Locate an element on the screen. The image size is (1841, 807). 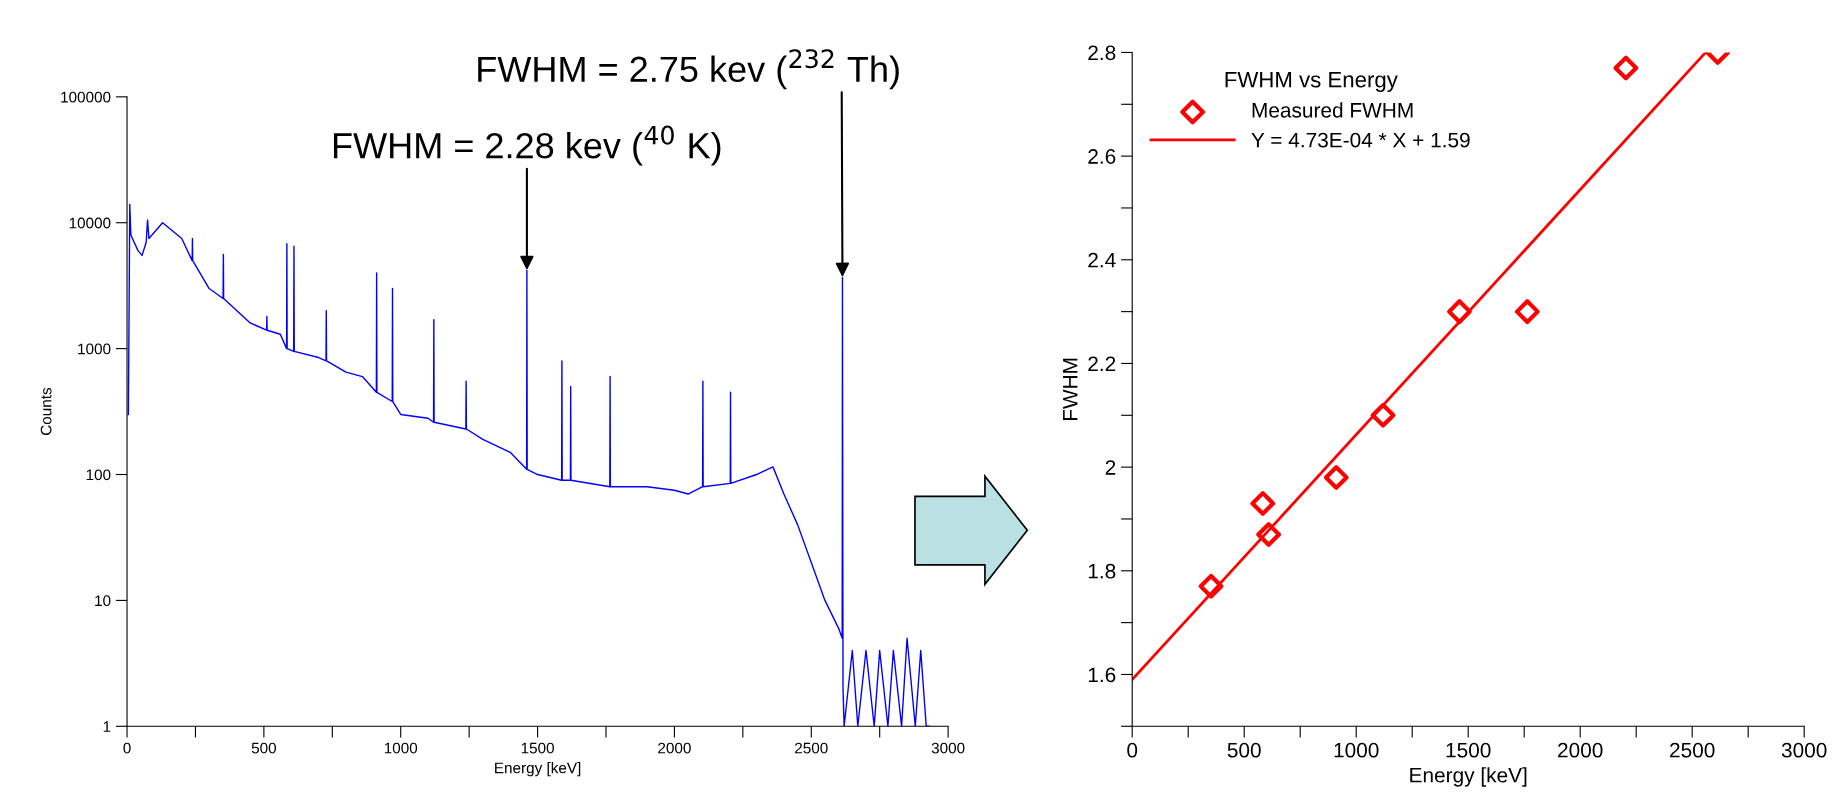
y-tick-label: 1.8 is located at coordinates (1102, 571).